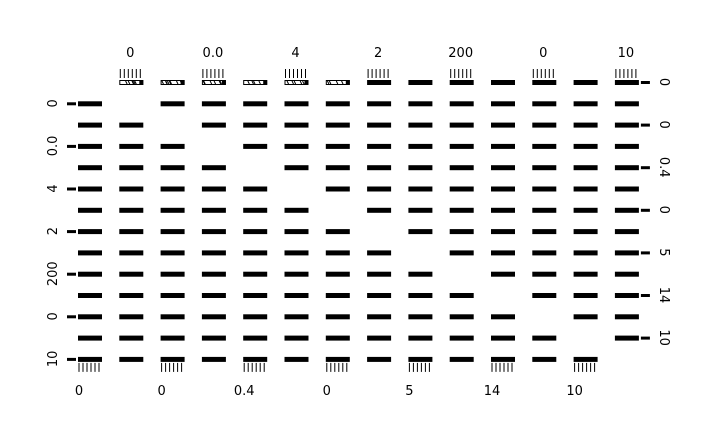 Image resolution: width=716 pixels, height=442 pixels. Describe the element at coordinates (378, 53) in the screenshot. I see `top-tick-label: 2` at that location.